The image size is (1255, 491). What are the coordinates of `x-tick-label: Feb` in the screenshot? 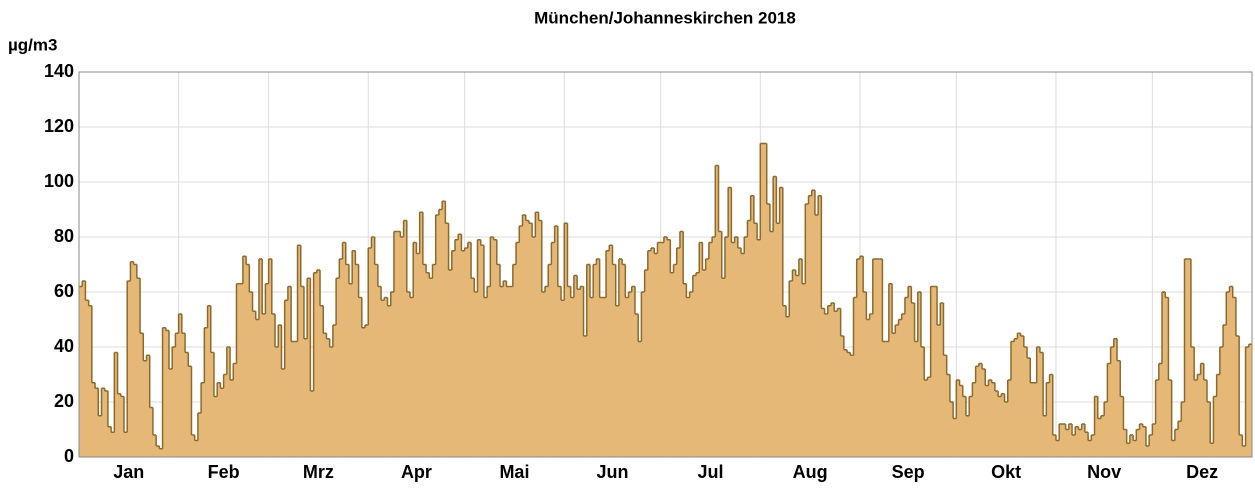 It's located at (224, 472).